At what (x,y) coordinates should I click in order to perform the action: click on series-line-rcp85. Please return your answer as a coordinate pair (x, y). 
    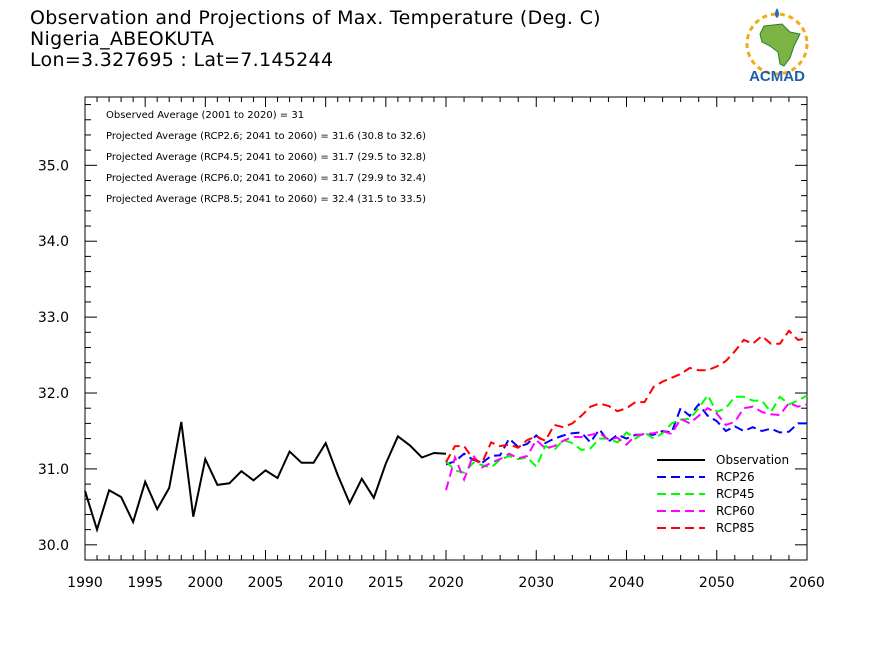
    Looking at the image, I should click on (626, 397).